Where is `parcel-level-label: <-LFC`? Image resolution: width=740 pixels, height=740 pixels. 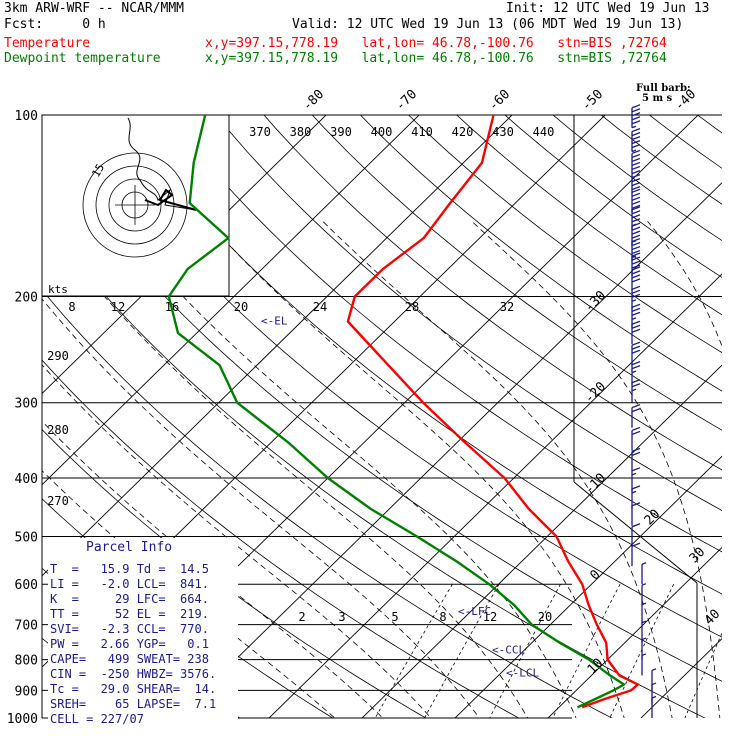 parcel-level-label: <-LFC is located at coordinates (474, 611).